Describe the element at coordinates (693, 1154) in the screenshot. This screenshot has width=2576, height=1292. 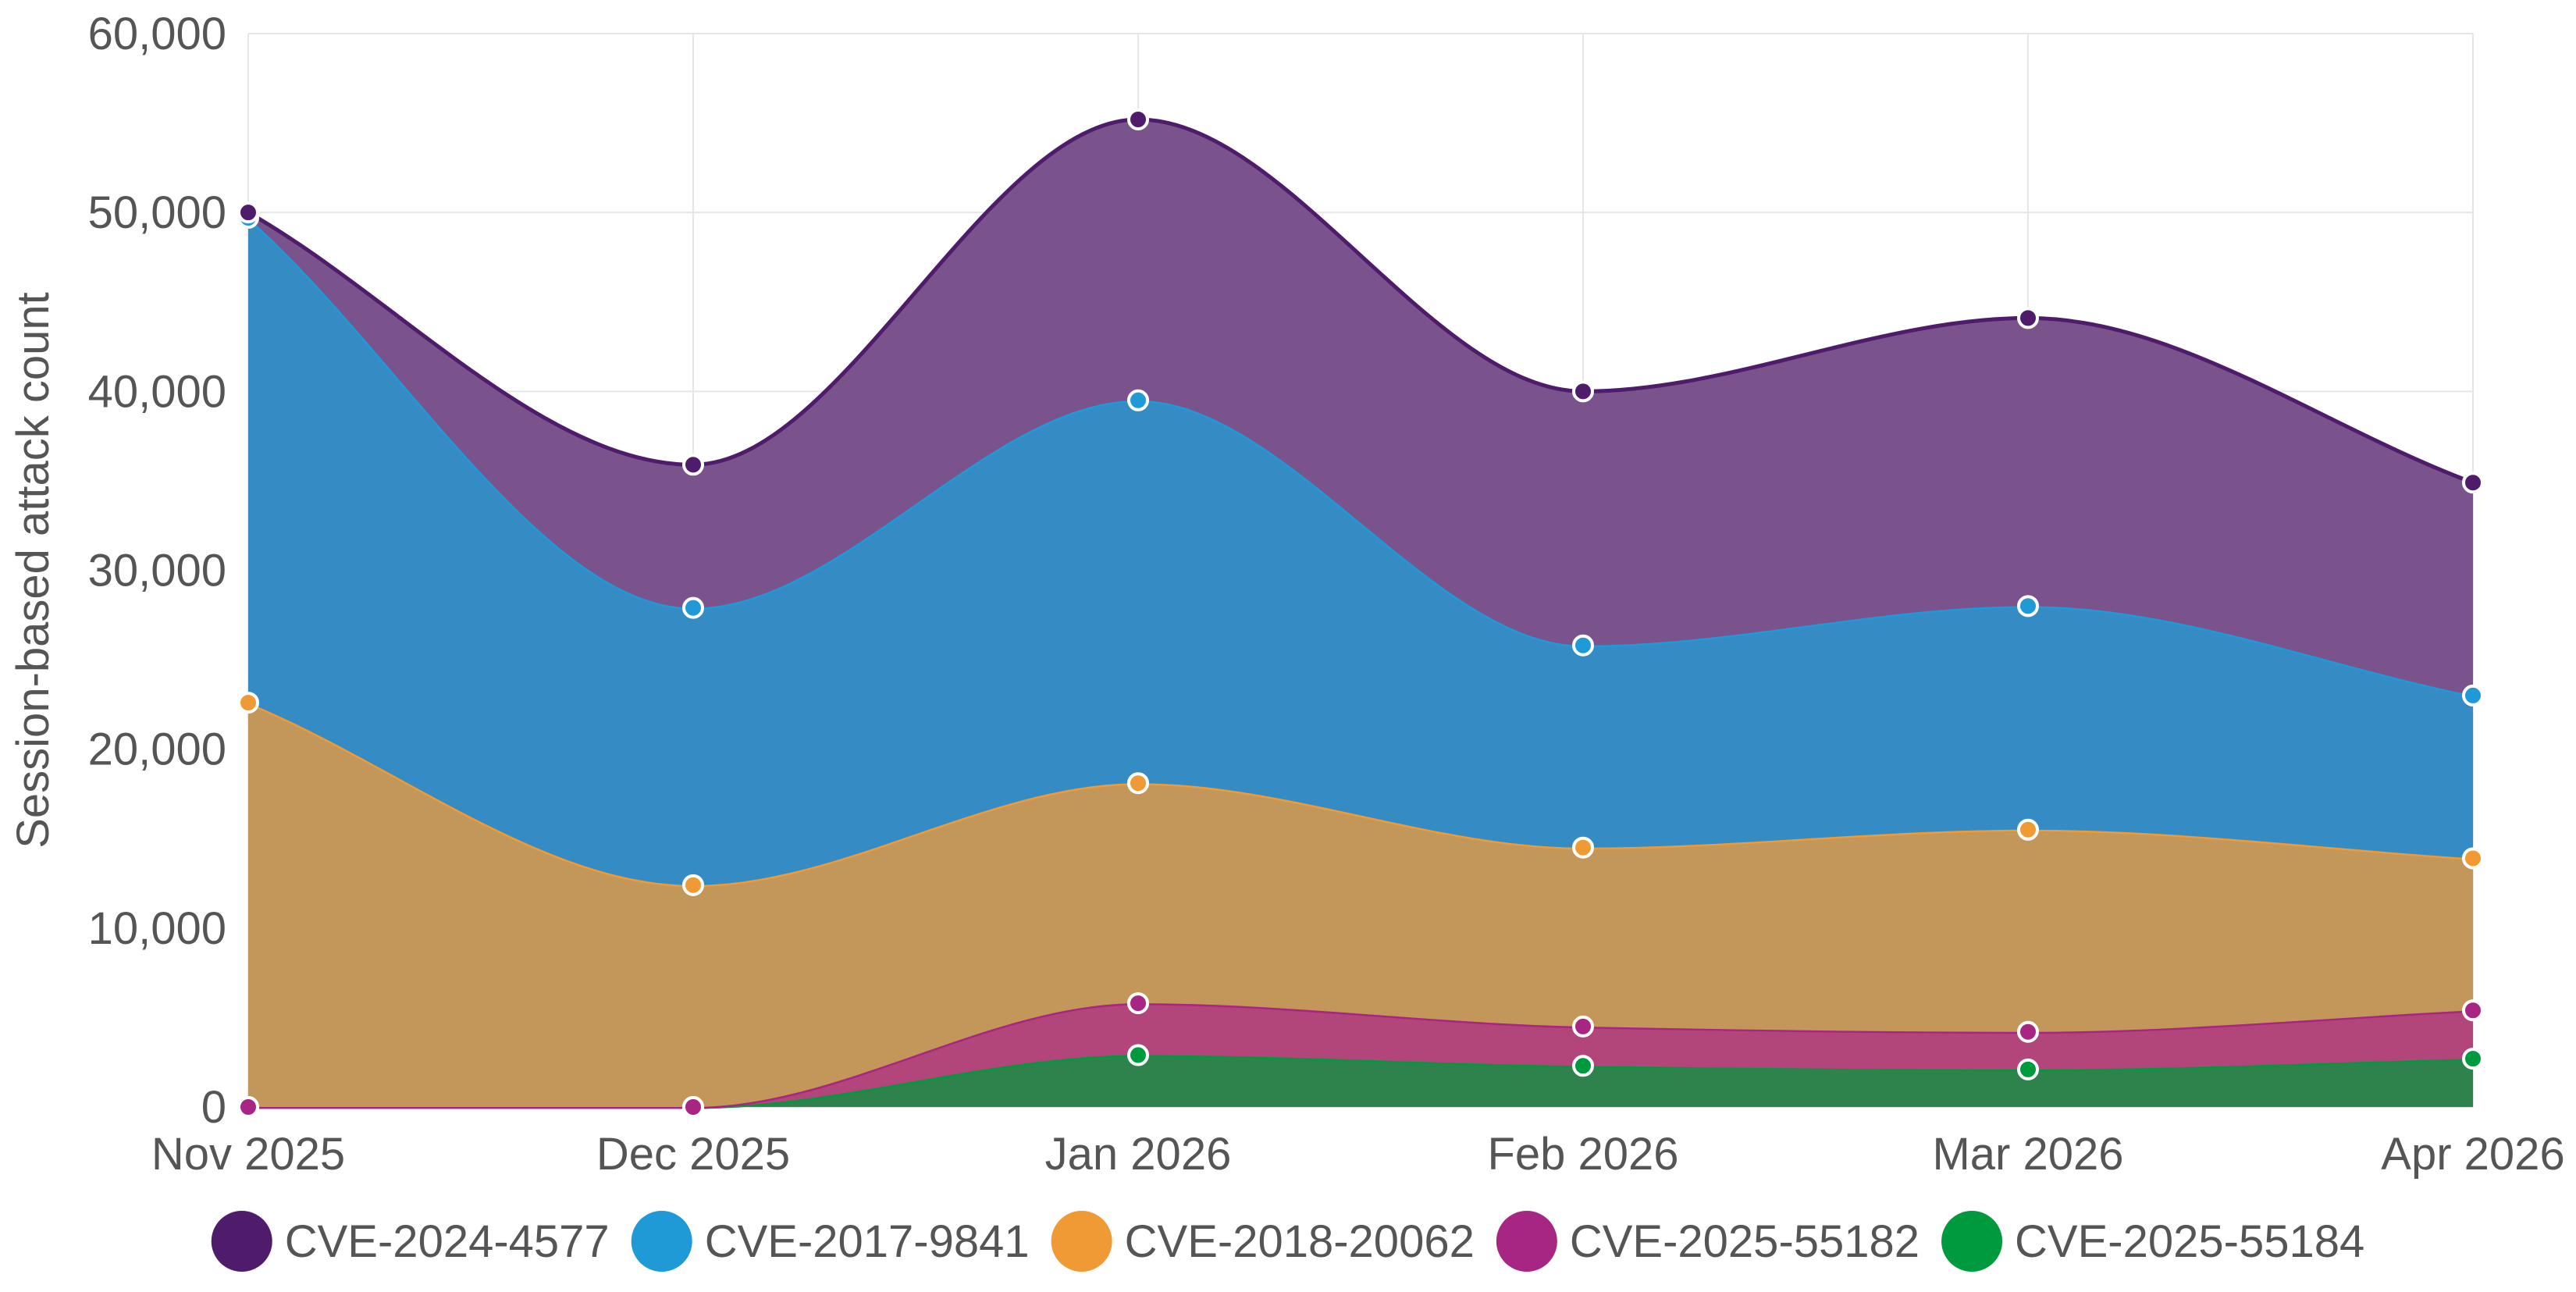
I see `x-tick-label: Dec 2025` at that location.